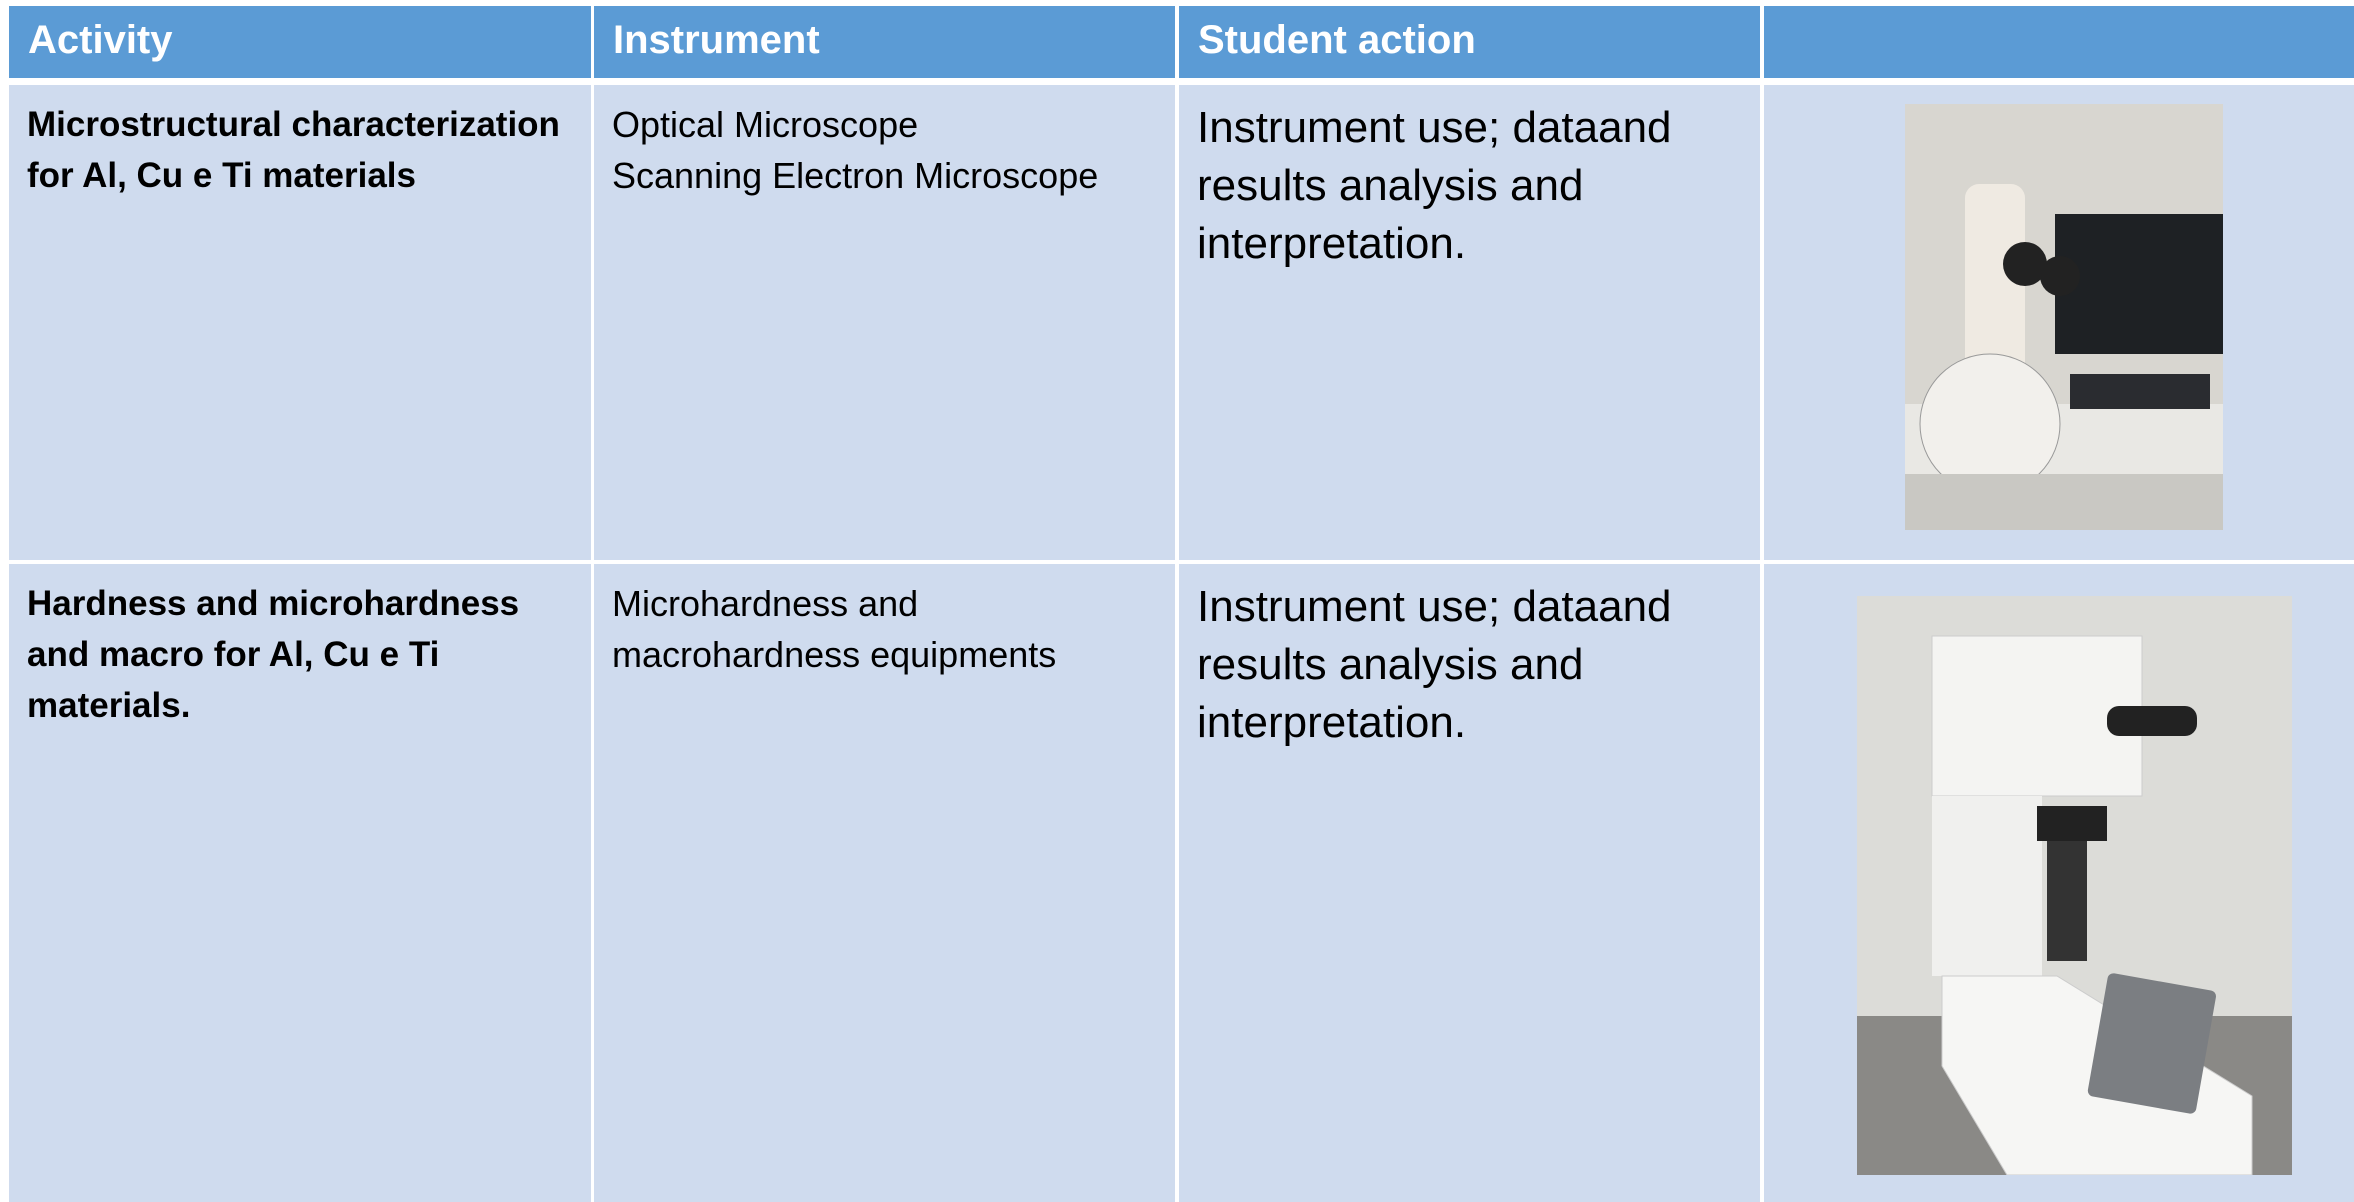 The width and height of the screenshot is (2354, 1202). Describe the element at coordinates (2059, 42) in the screenshot. I see `header-cell` at that location.